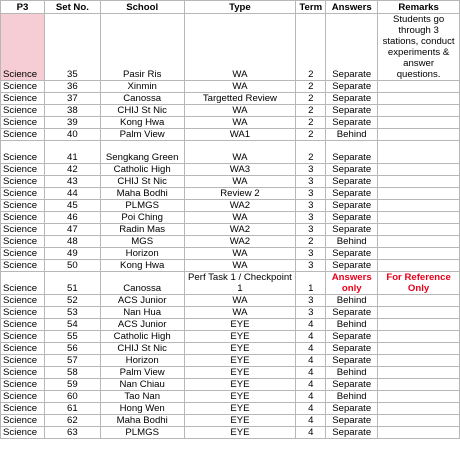 This screenshot has height=460, width=460. What do you see at coordinates (142, 86) in the screenshot?
I see `cell-school: Xinmin` at bounding box center [142, 86].